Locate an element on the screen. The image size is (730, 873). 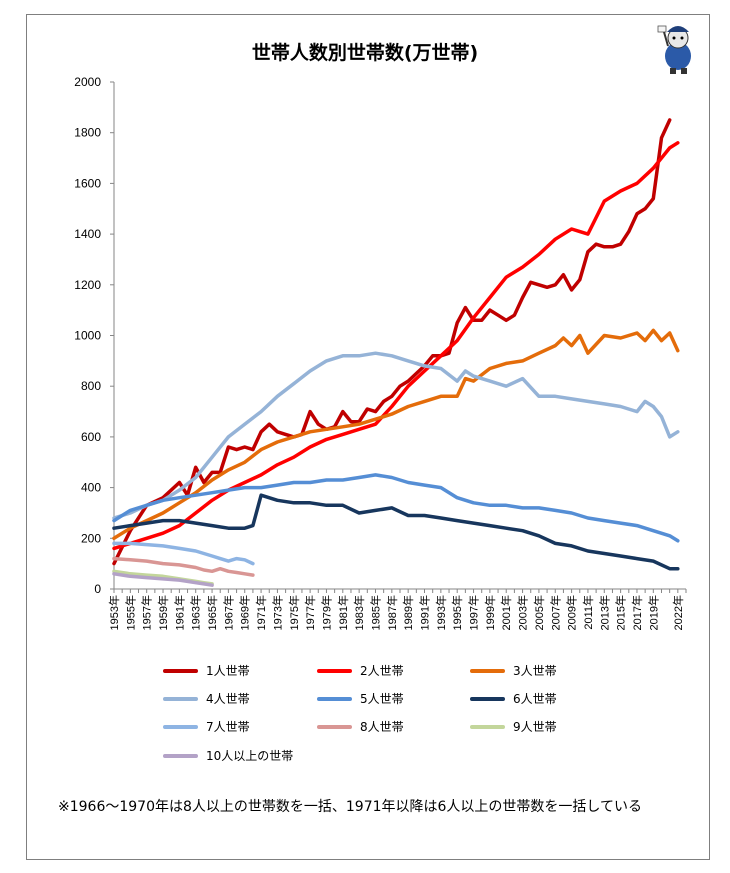
x-tick-label: 1977年 is located at coordinates (310, 612).